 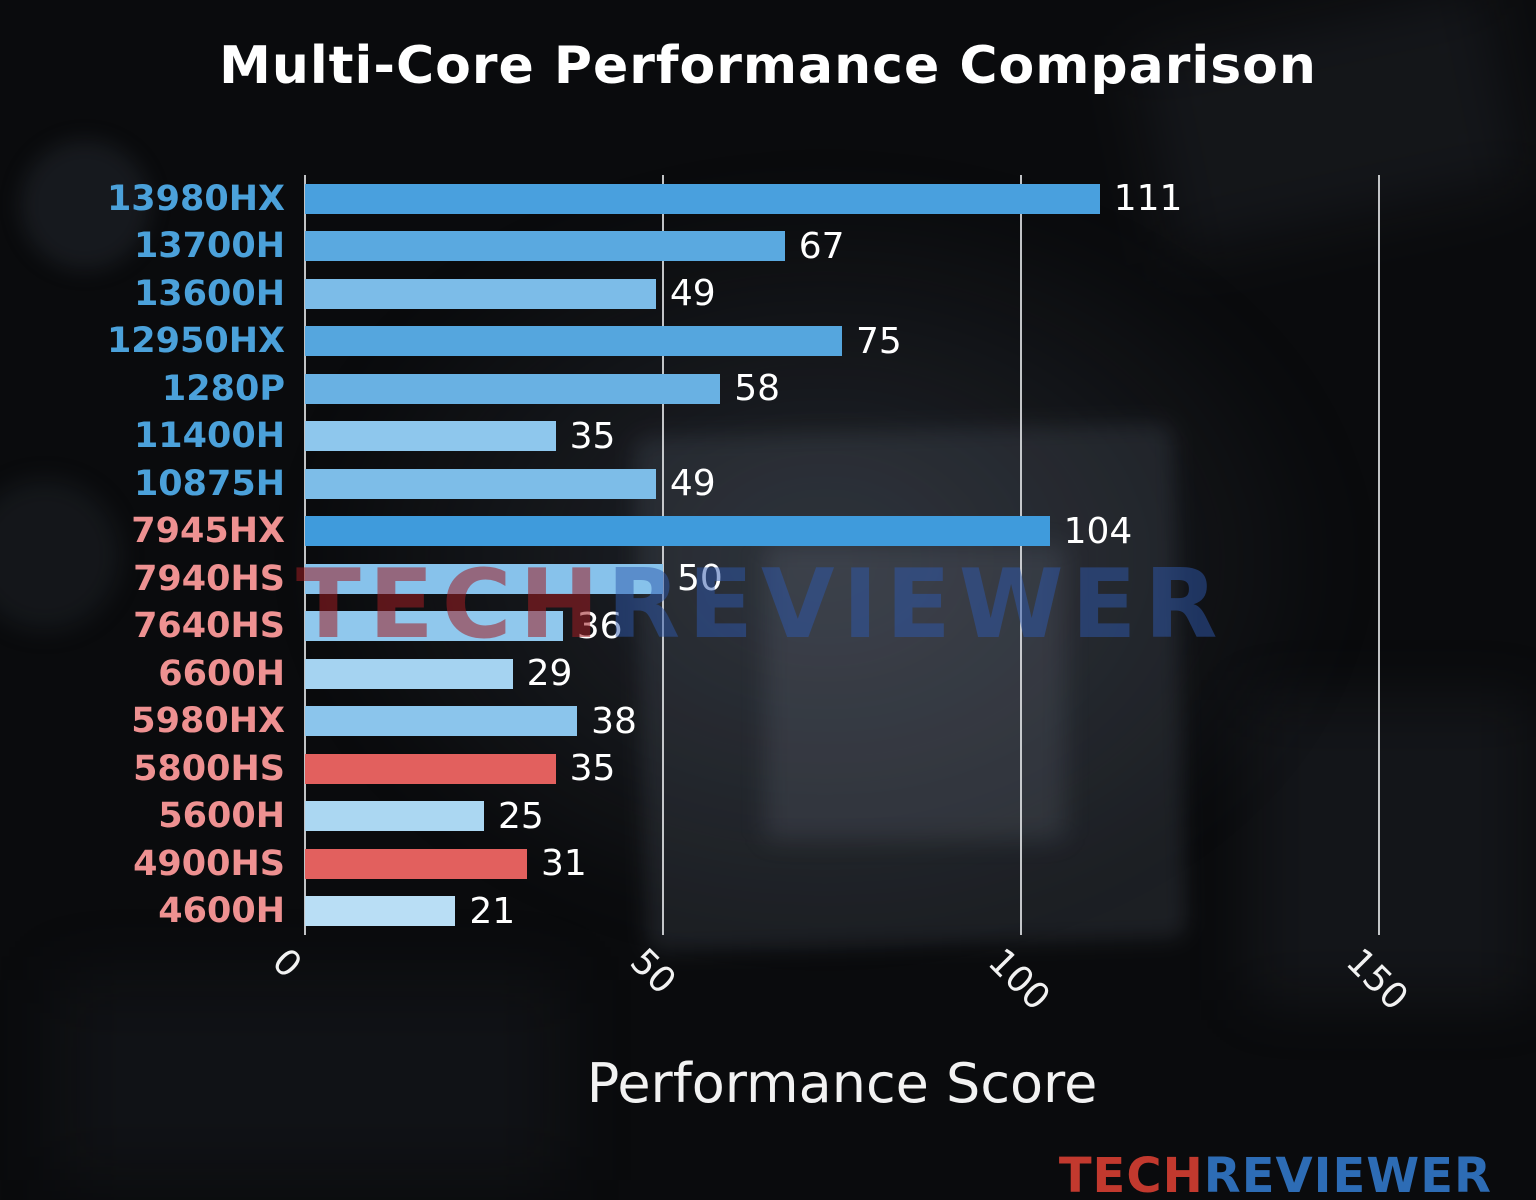 What do you see at coordinates (592, 769) in the screenshot?
I see `value-label: 35` at bounding box center [592, 769].